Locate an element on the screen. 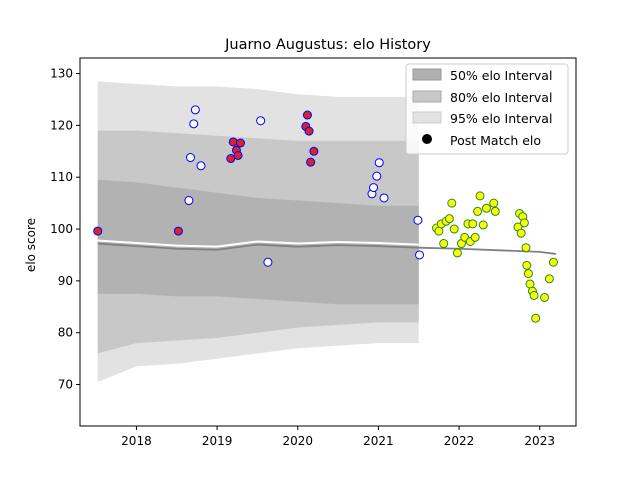  median-line is located at coordinates (326, 248).